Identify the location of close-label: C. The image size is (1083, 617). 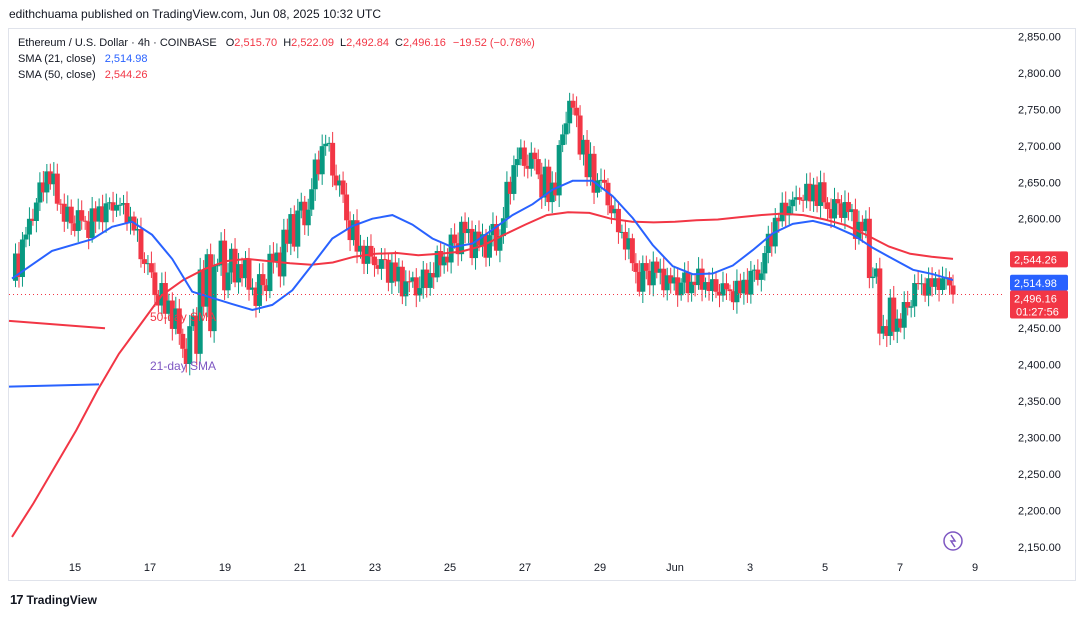
(399, 43).